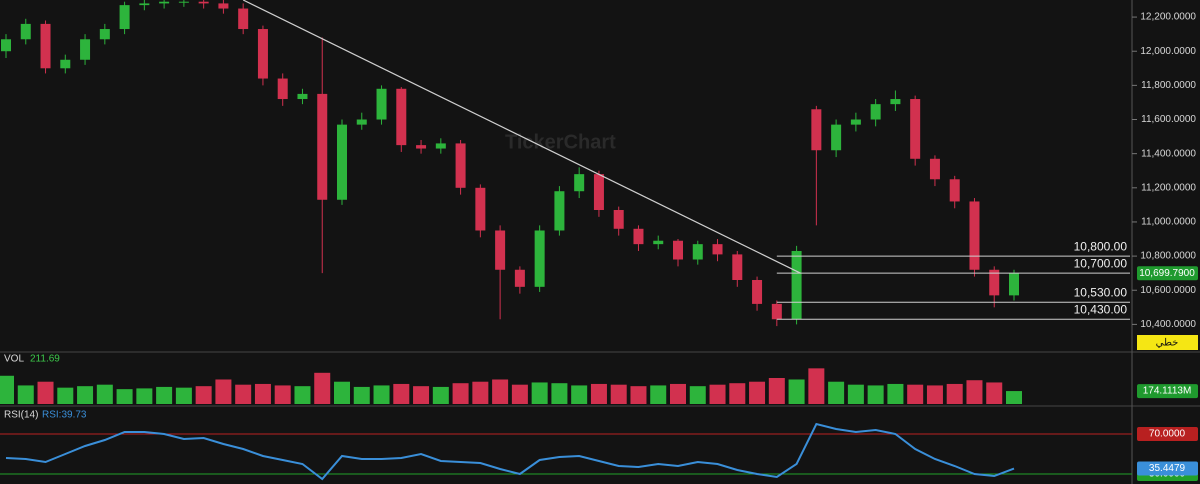 This screenshot has height=484, width=1200. What do you see at coordinates (1168, 324) in the screenshot?
I see `y-tick-label: 10,400.0000` at bounding box center [1168, 324].